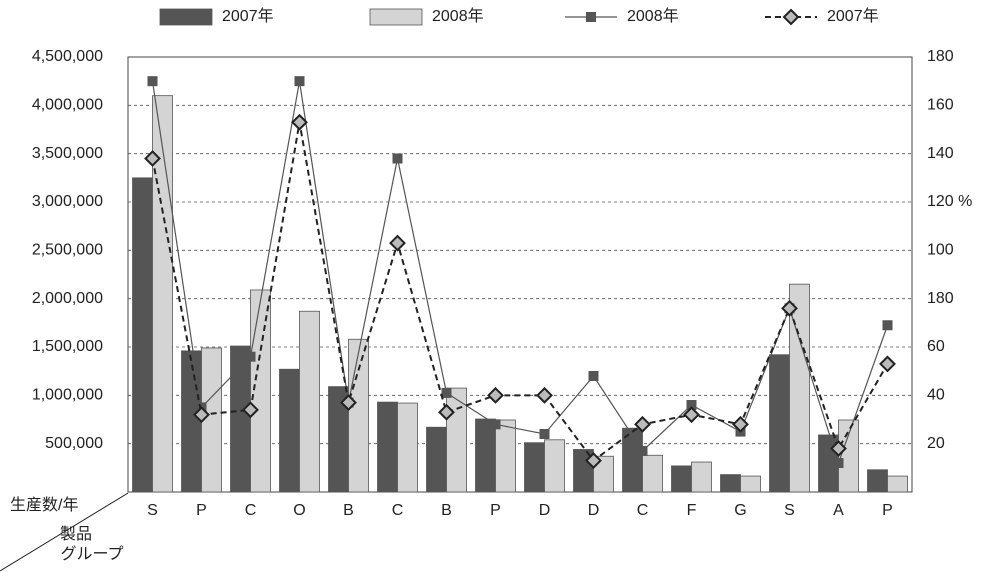 This screenshot has height=579, width=1000. I want to click on x-tick-label: A, so click(838, 510).